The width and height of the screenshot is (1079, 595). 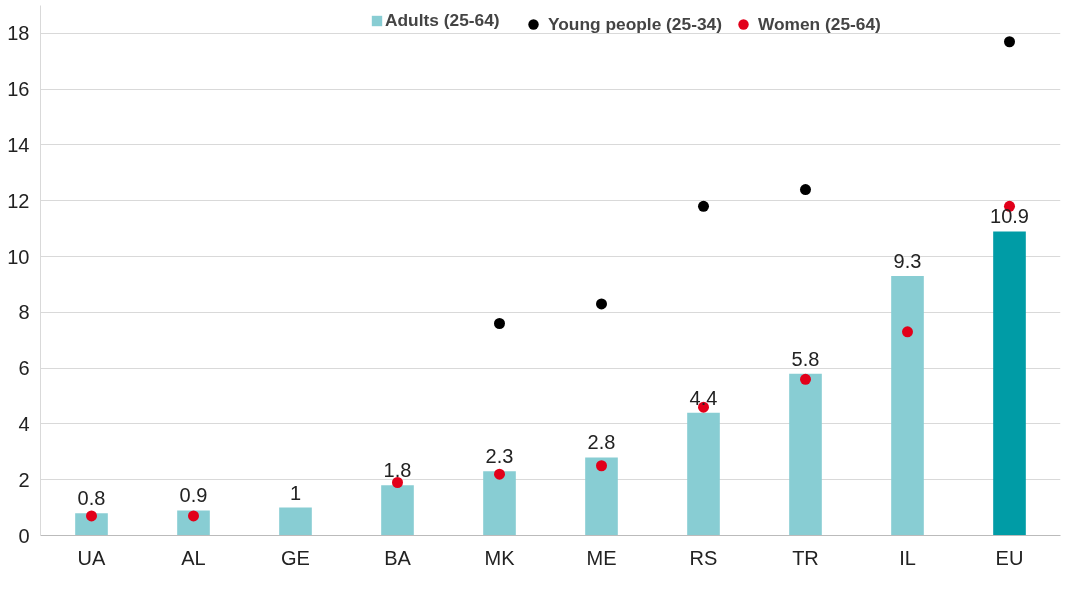 What do you see at coordinates (1009, 216) in the screenshot?
I see `data-label: 10.9` at bounding box center [1009, 216].